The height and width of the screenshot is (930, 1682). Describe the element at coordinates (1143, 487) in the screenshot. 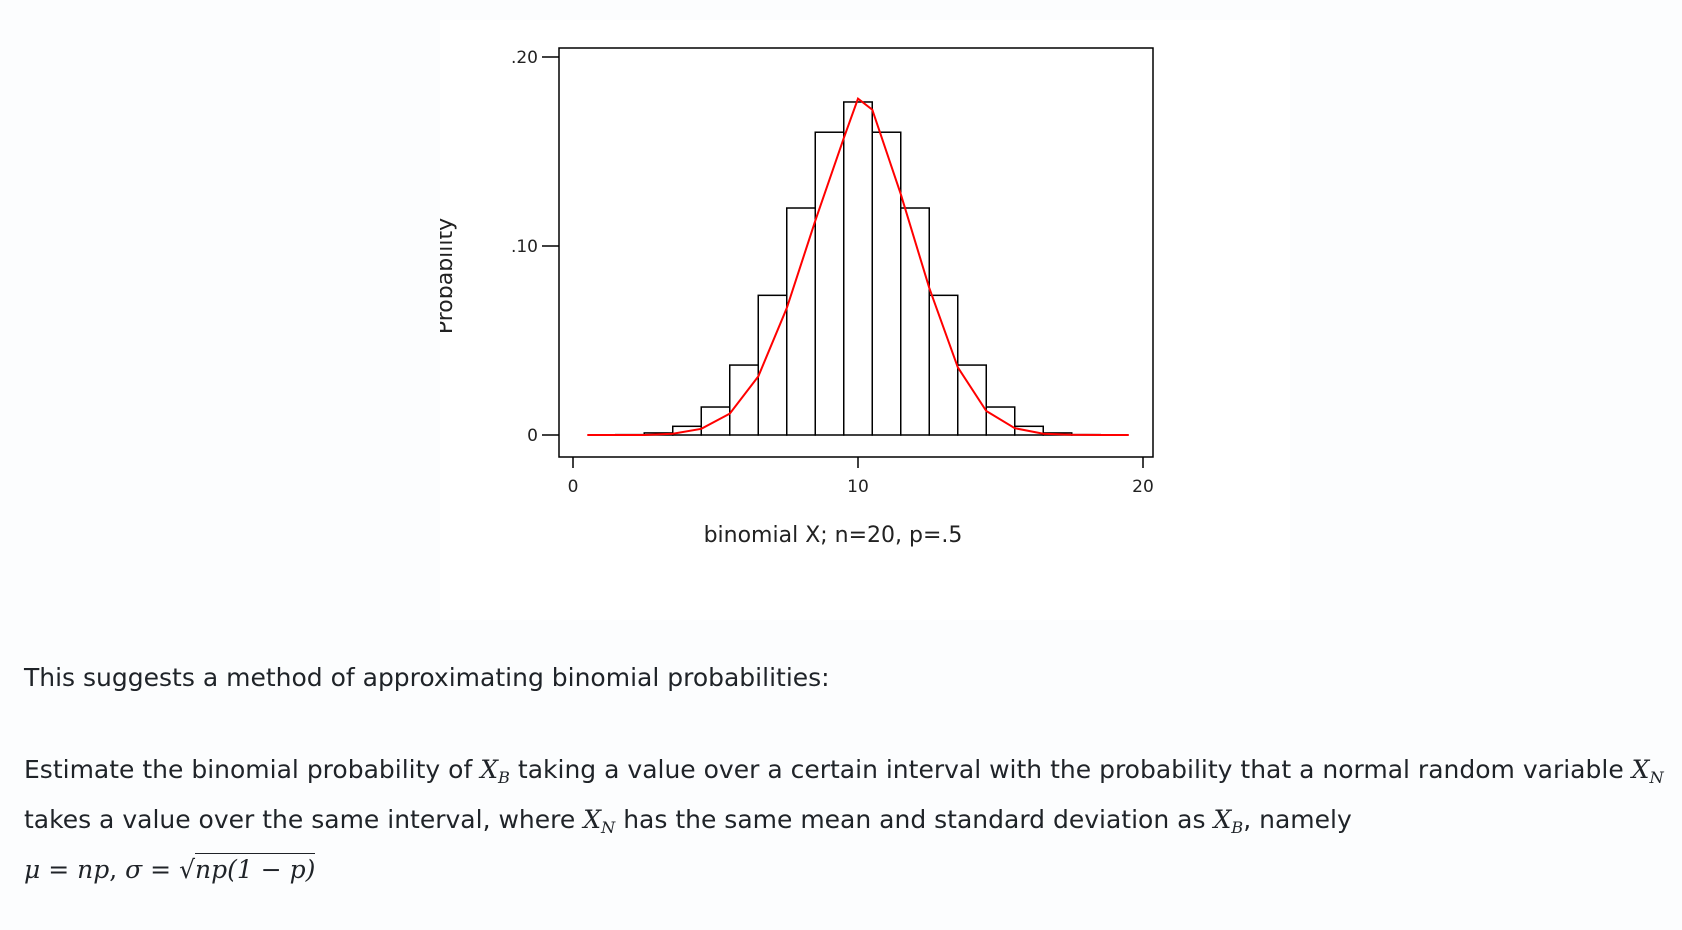

I see `x-tick-label: 20` at that location.